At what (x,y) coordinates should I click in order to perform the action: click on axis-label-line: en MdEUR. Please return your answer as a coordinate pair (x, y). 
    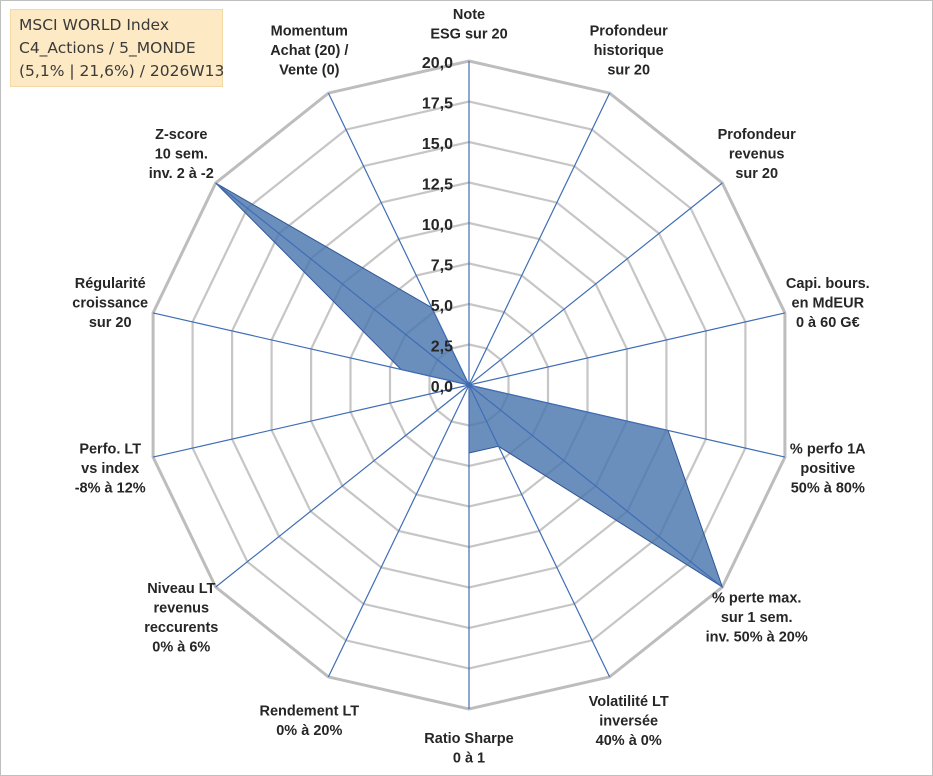
    Looking at the image, I should click on (828, 304).